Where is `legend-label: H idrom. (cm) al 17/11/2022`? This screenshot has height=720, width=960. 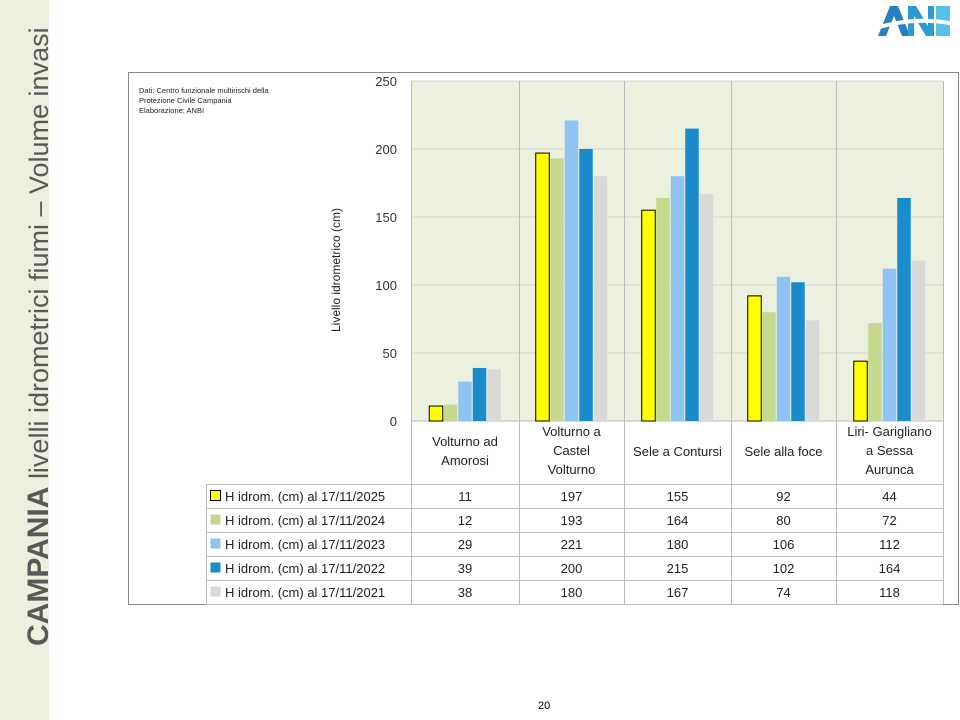
legend-label: H idrom. (cm) al 17/11/2022 is located at coordinates (305, 568).